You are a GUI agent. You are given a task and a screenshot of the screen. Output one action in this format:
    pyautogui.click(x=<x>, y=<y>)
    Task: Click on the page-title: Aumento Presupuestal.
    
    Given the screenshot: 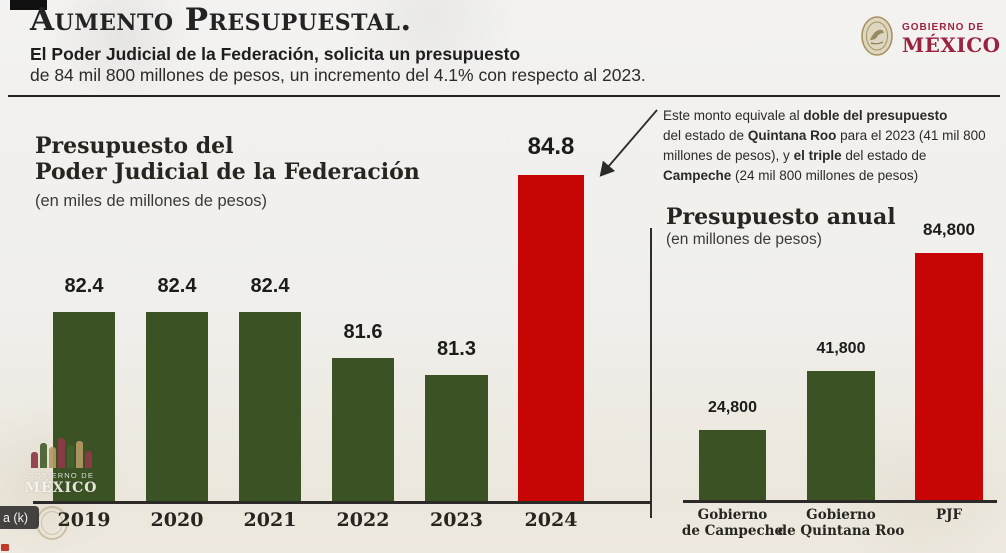 What is the action you would take?
    pyautogui.click(x=221, y=20)
    